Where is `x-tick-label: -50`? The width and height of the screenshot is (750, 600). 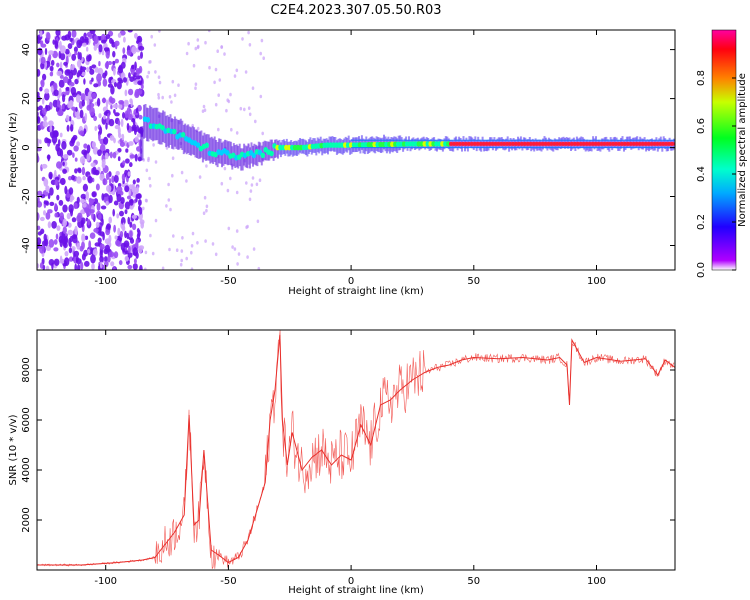 x-tick-label: -50 is located at coordinates (228, 581).